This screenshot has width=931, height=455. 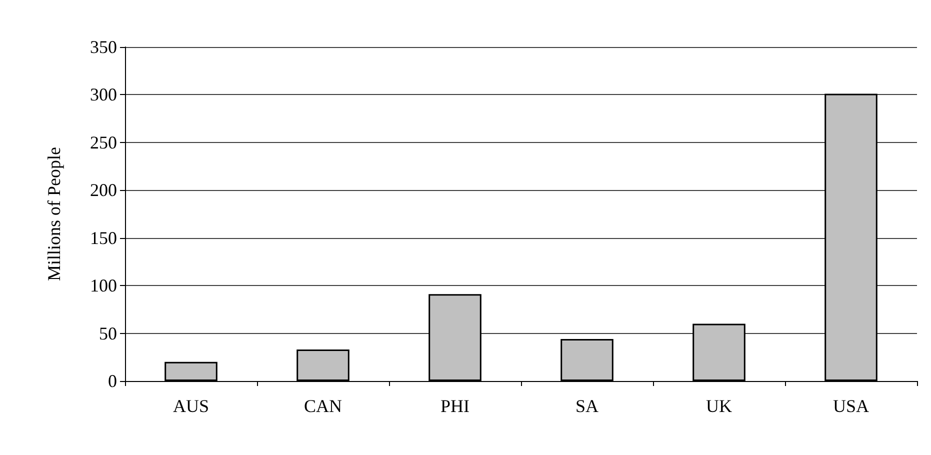 I want to click on x-tick-label: SA, so click(x=587, y=406).